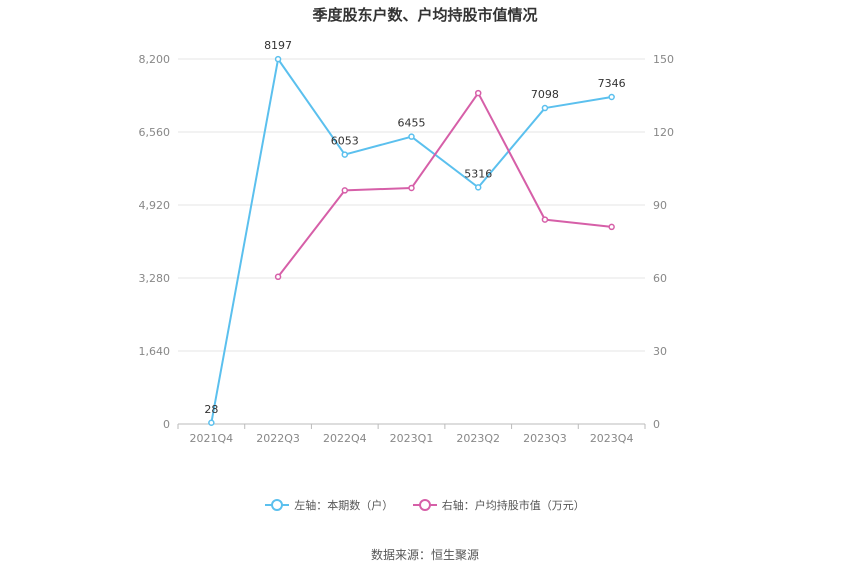 This screenshot has height=575, width=850. Describe the element at coordinates (344, 505) in the screenshot. I see `legend-label-left-series: 左轴：本期数（户）` at that location.